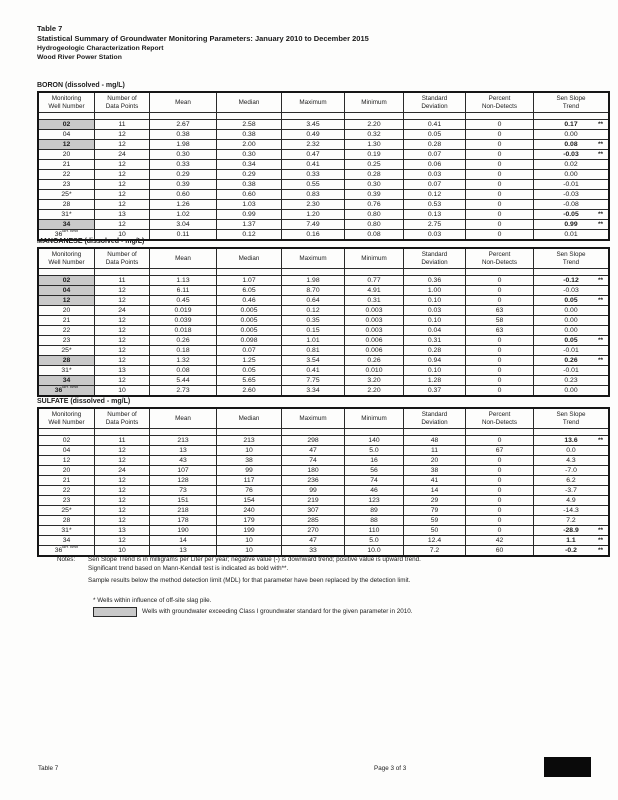  I want to click on table-row: 31* 13 0.08 0.05 0.41 0.010 0.10 0 -0.01, so click(323, 370).